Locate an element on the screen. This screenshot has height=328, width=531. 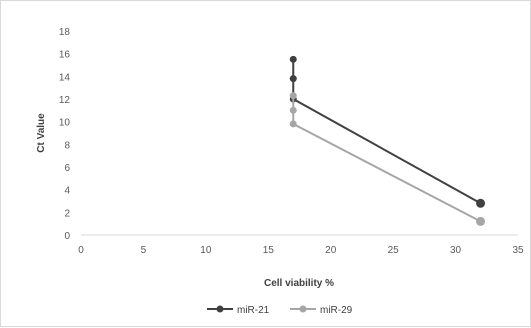
x-tick-label: 35 is located at coordinates (518, 250).